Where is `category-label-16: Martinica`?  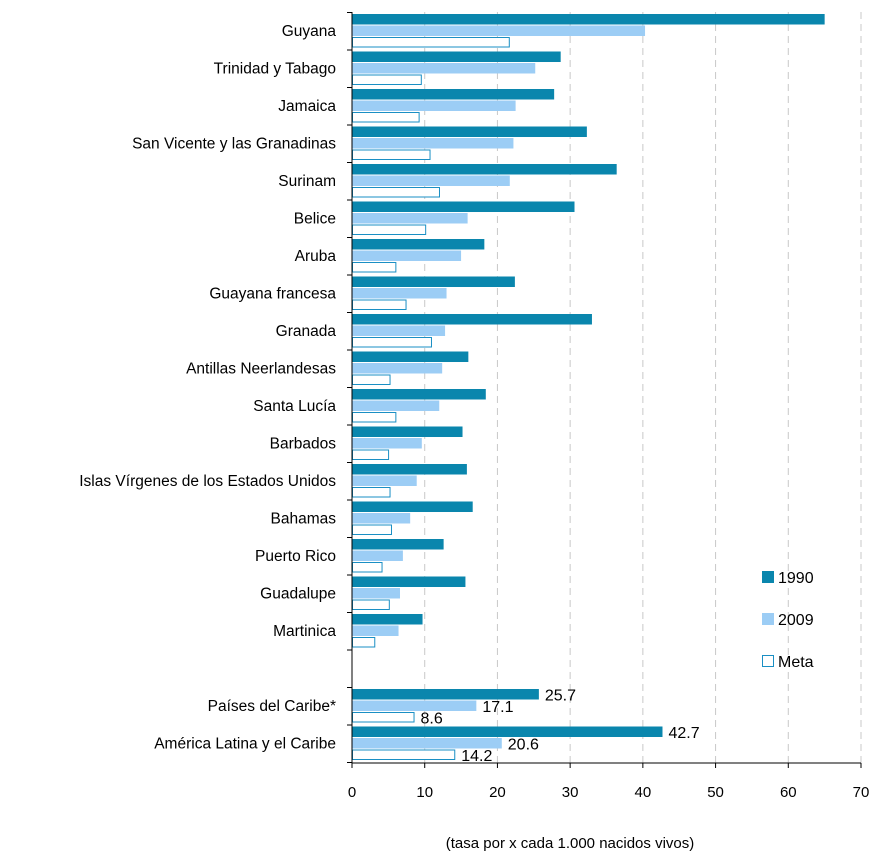 category-label-16: Martinica is located at coordinates (304, 631).